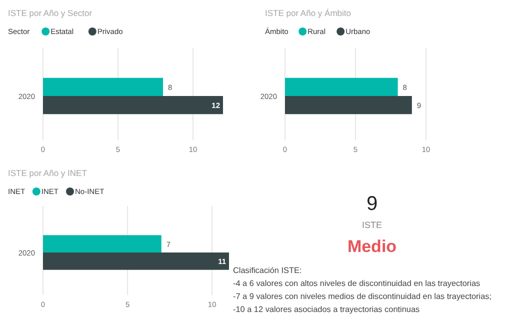  I want to click on chart-title: ISTE por Año y INET, so click(47, 173).